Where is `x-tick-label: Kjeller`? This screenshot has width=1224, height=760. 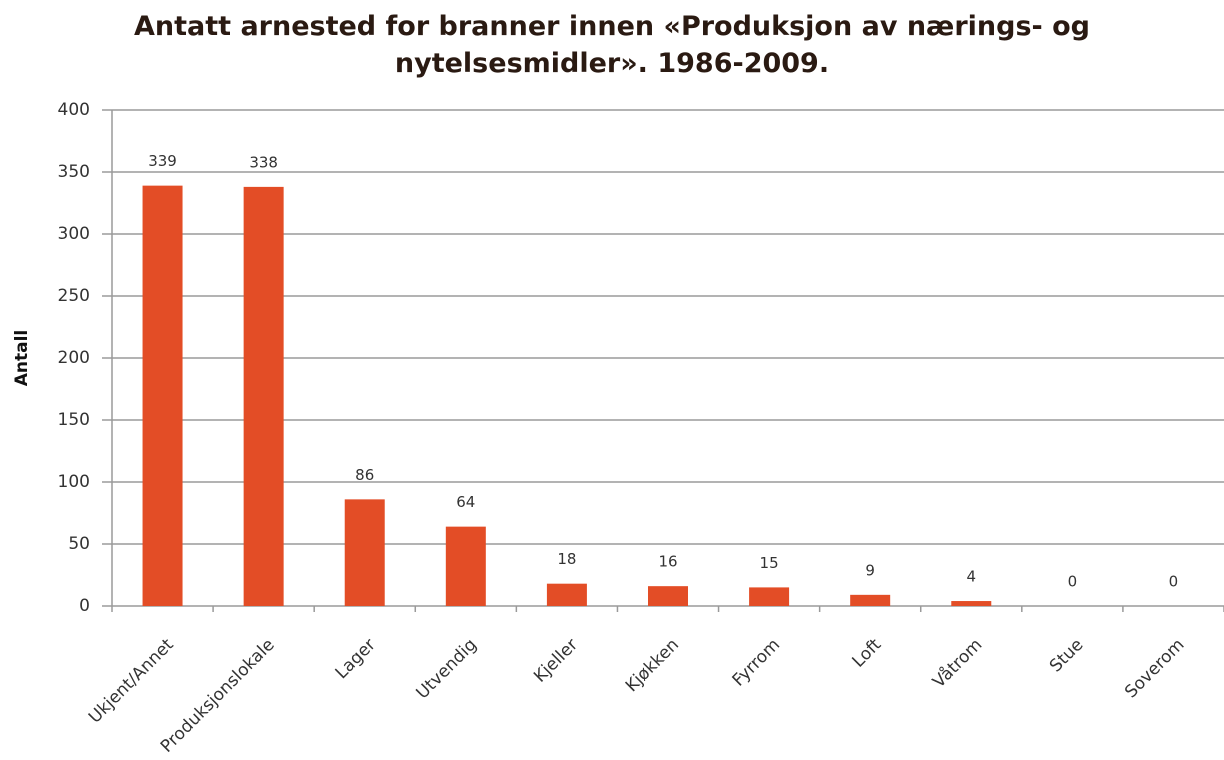
x-tick-label: Kjeller is located at coordinates (556, 661).